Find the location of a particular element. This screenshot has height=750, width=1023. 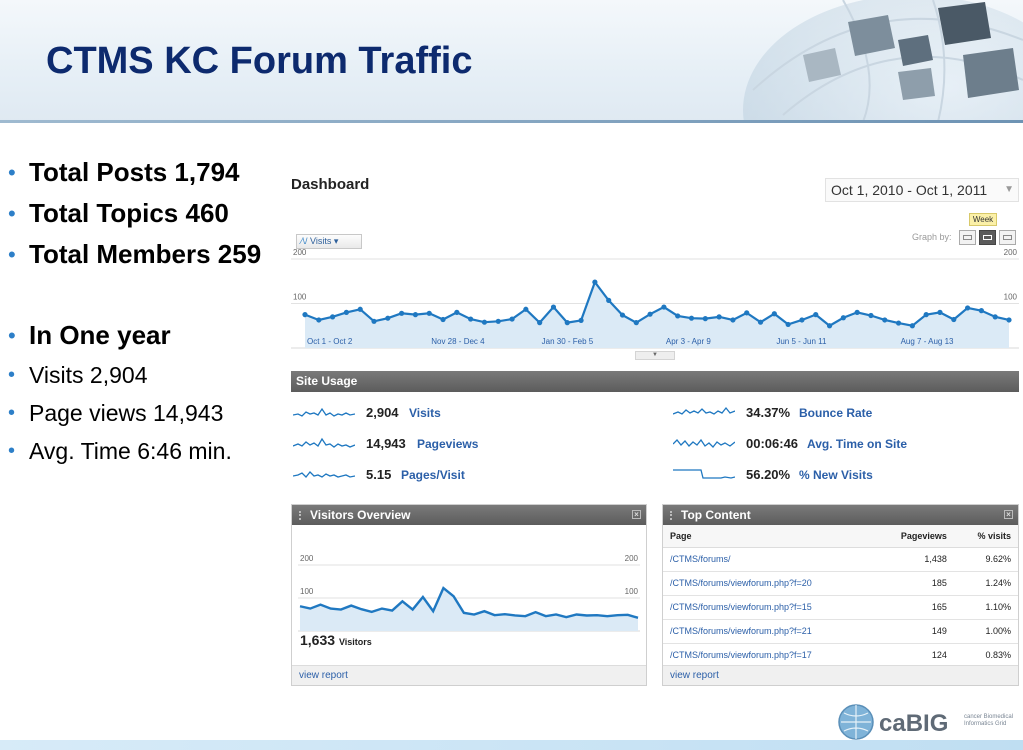

pageviews-cell: 165 is located at coordinates (913, 607).